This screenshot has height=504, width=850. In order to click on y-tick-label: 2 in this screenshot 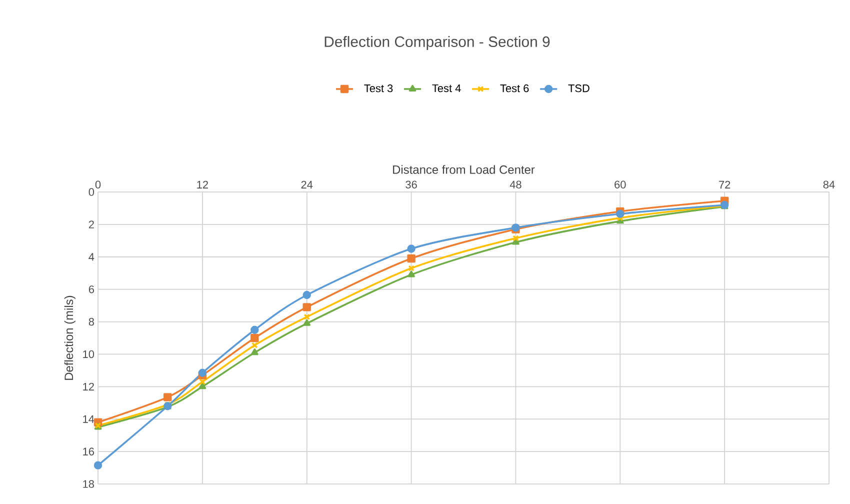, I will do `click(91, 224)`.